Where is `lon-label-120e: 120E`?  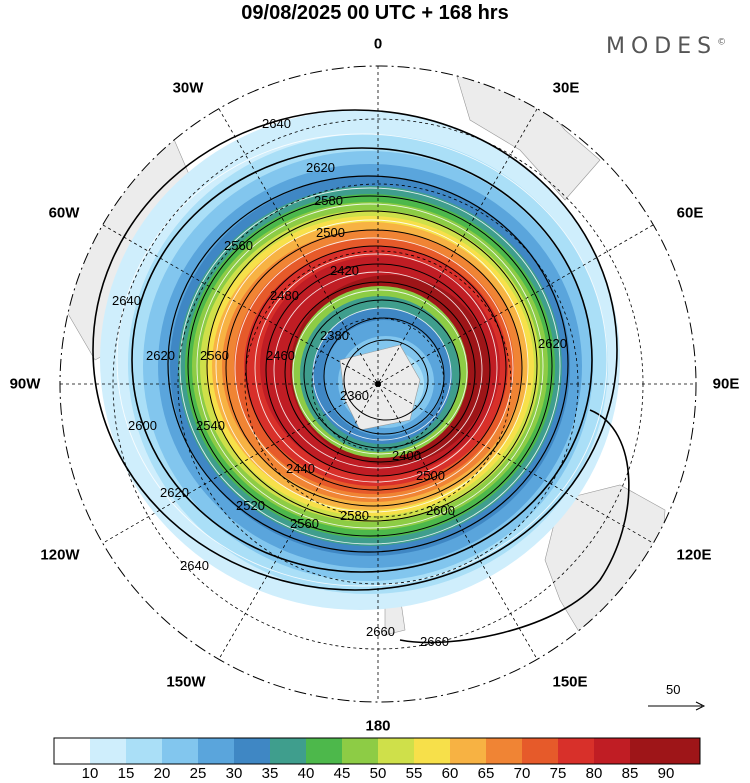 lon-label-120e: 120E is located at coordinates (694, 555).